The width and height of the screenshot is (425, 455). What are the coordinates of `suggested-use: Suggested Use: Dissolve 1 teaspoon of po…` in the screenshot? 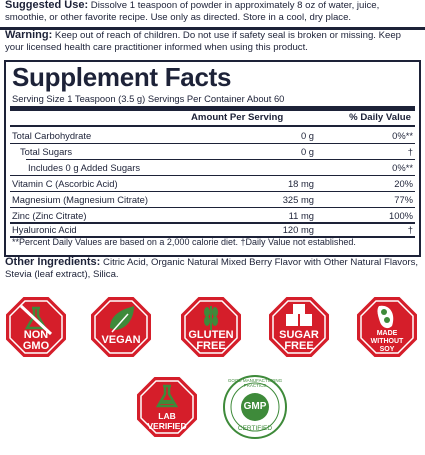 It's located at (212, 11).